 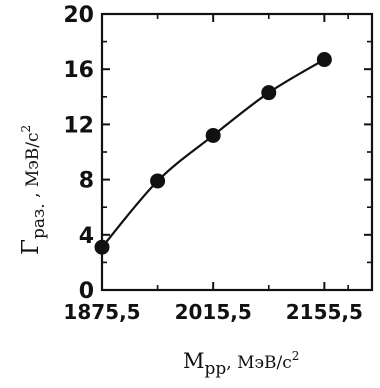 I want to click on x-tick-label: 2155,5, so click(x=324, y=312).